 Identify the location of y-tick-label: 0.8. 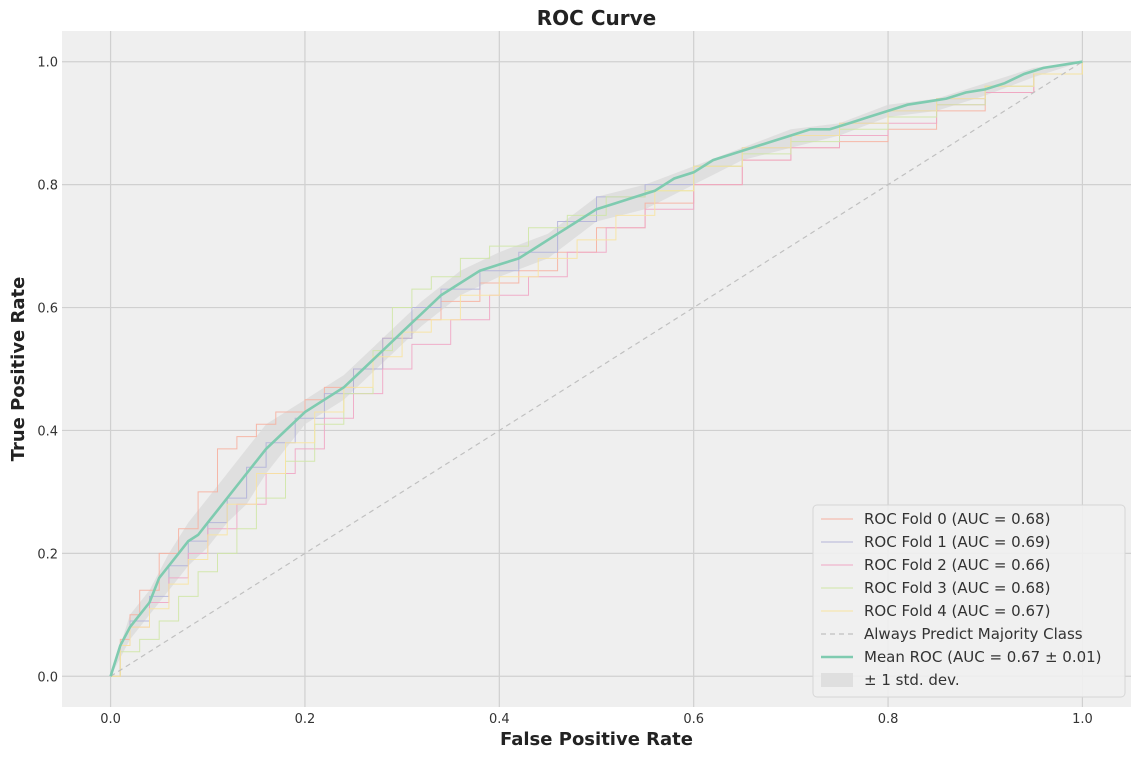
(47, 186).